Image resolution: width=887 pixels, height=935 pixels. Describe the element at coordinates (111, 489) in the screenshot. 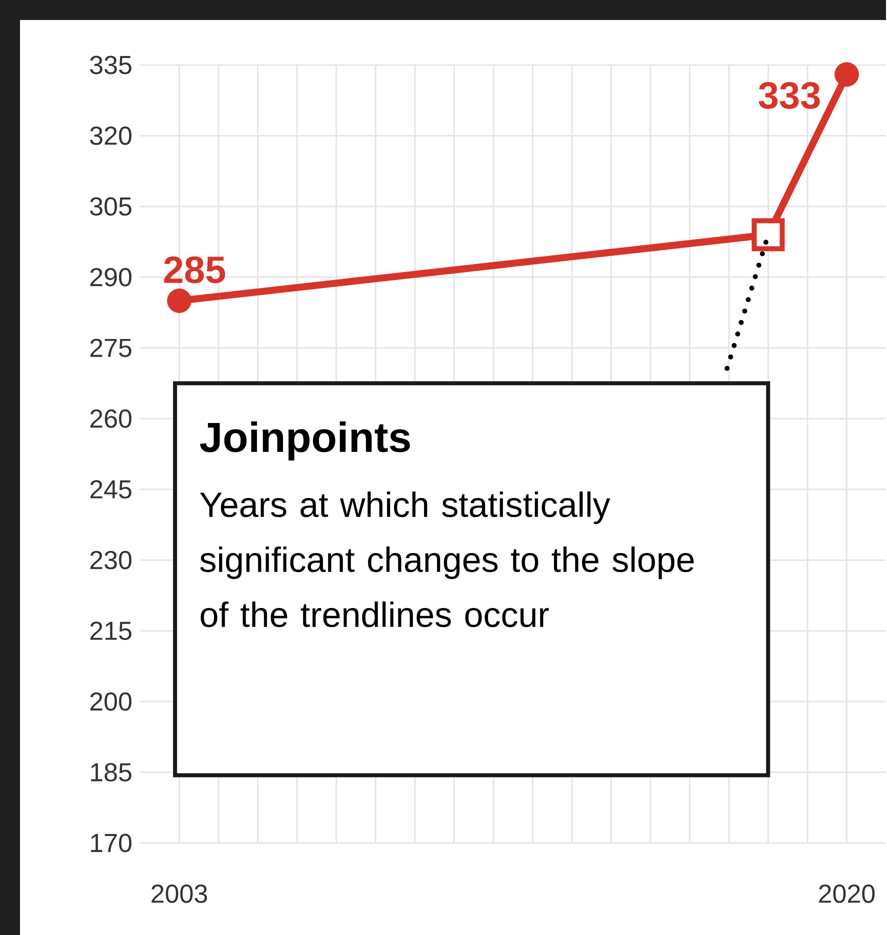

I see `y-tick-label: 245` at that location.